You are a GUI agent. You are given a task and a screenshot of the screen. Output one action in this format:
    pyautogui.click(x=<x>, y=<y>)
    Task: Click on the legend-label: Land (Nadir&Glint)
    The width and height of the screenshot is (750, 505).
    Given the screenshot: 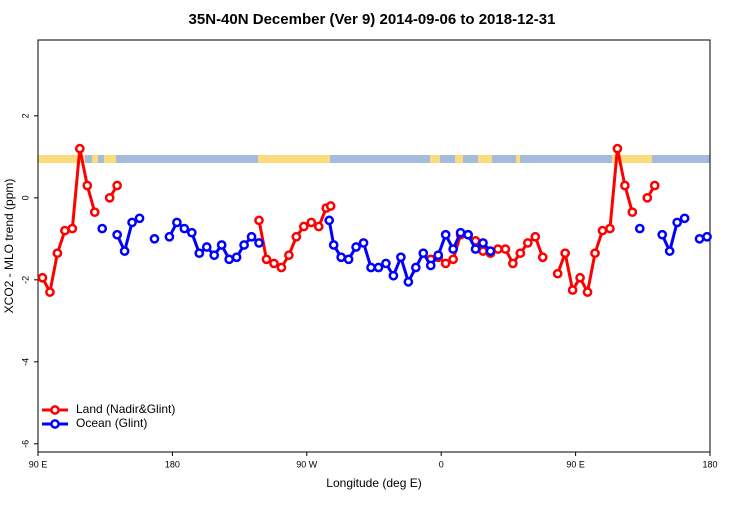 What is the action you would take?
    pyautogui.click(x=125, y=409)
    